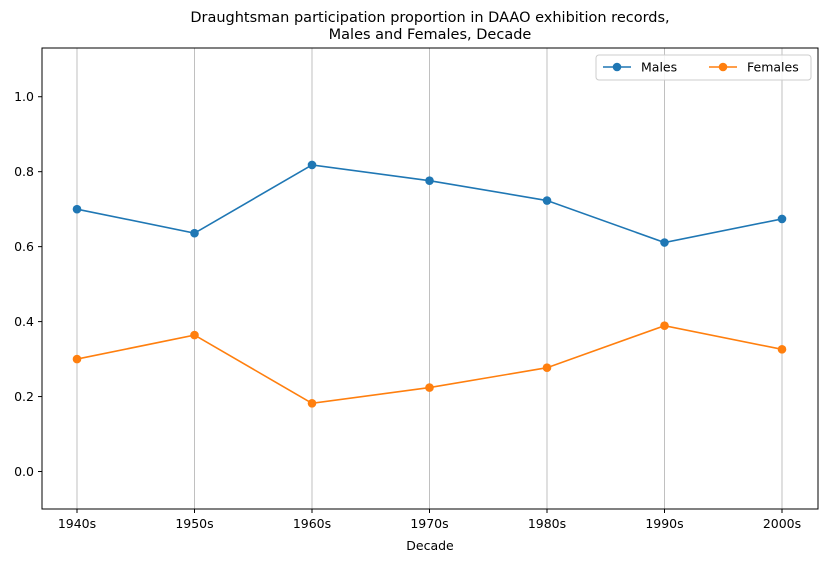 Image resolution: width=826 pixels, height=563 pixels. I want to click on legend-marker-females, so click(723, 67).